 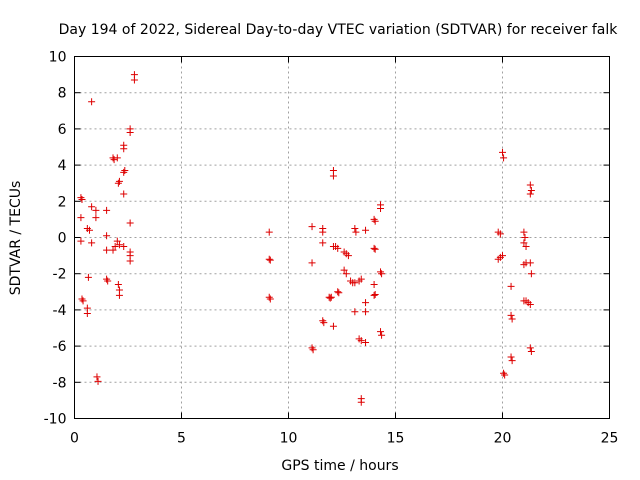 What do you see at coordinates (62, 166) in the screenshot?
I see `y-tick-label: 4` at bounding box center [62, 166].